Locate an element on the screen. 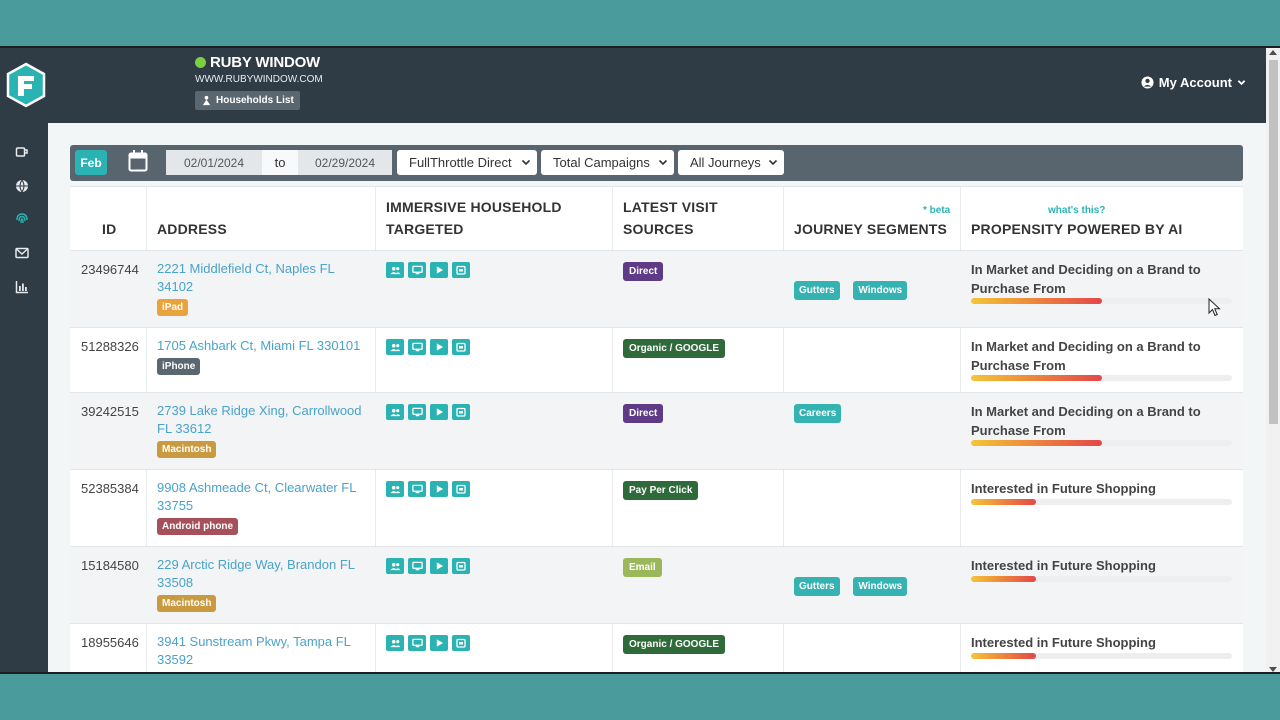 This screenshot has height=720, width=1280. header-journey-segments: JOURNEY SEGMENTS is located at coordinates (871, 229).